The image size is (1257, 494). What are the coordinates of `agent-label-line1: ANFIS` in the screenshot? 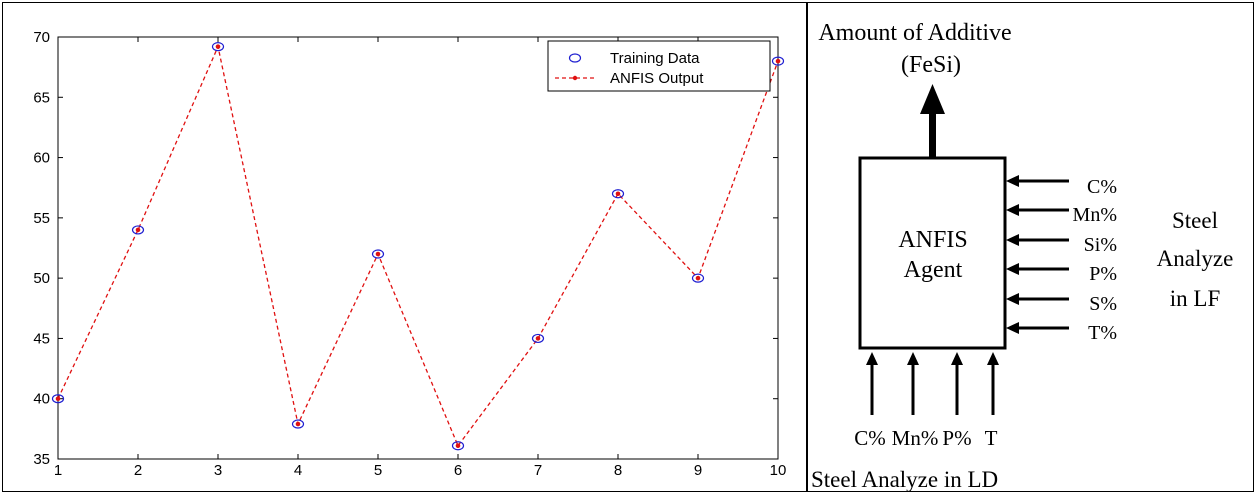 It's located at (932, 240).